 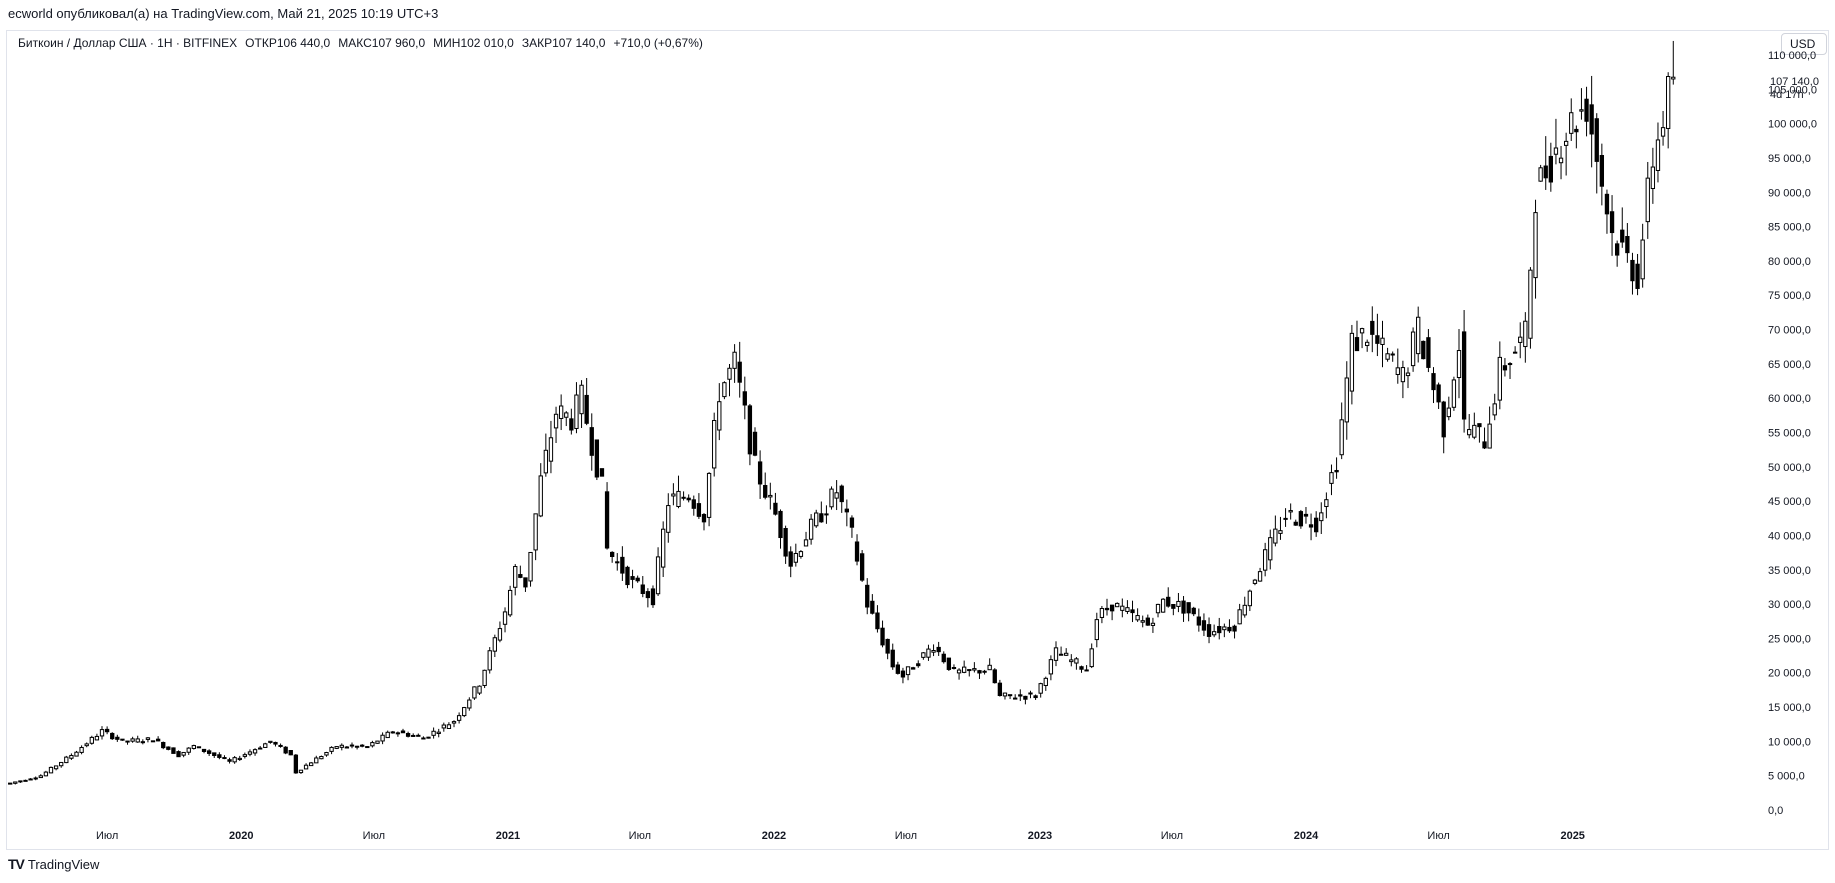 I want to click on x-tick-label: 2025, so click(x=1572, y=836).